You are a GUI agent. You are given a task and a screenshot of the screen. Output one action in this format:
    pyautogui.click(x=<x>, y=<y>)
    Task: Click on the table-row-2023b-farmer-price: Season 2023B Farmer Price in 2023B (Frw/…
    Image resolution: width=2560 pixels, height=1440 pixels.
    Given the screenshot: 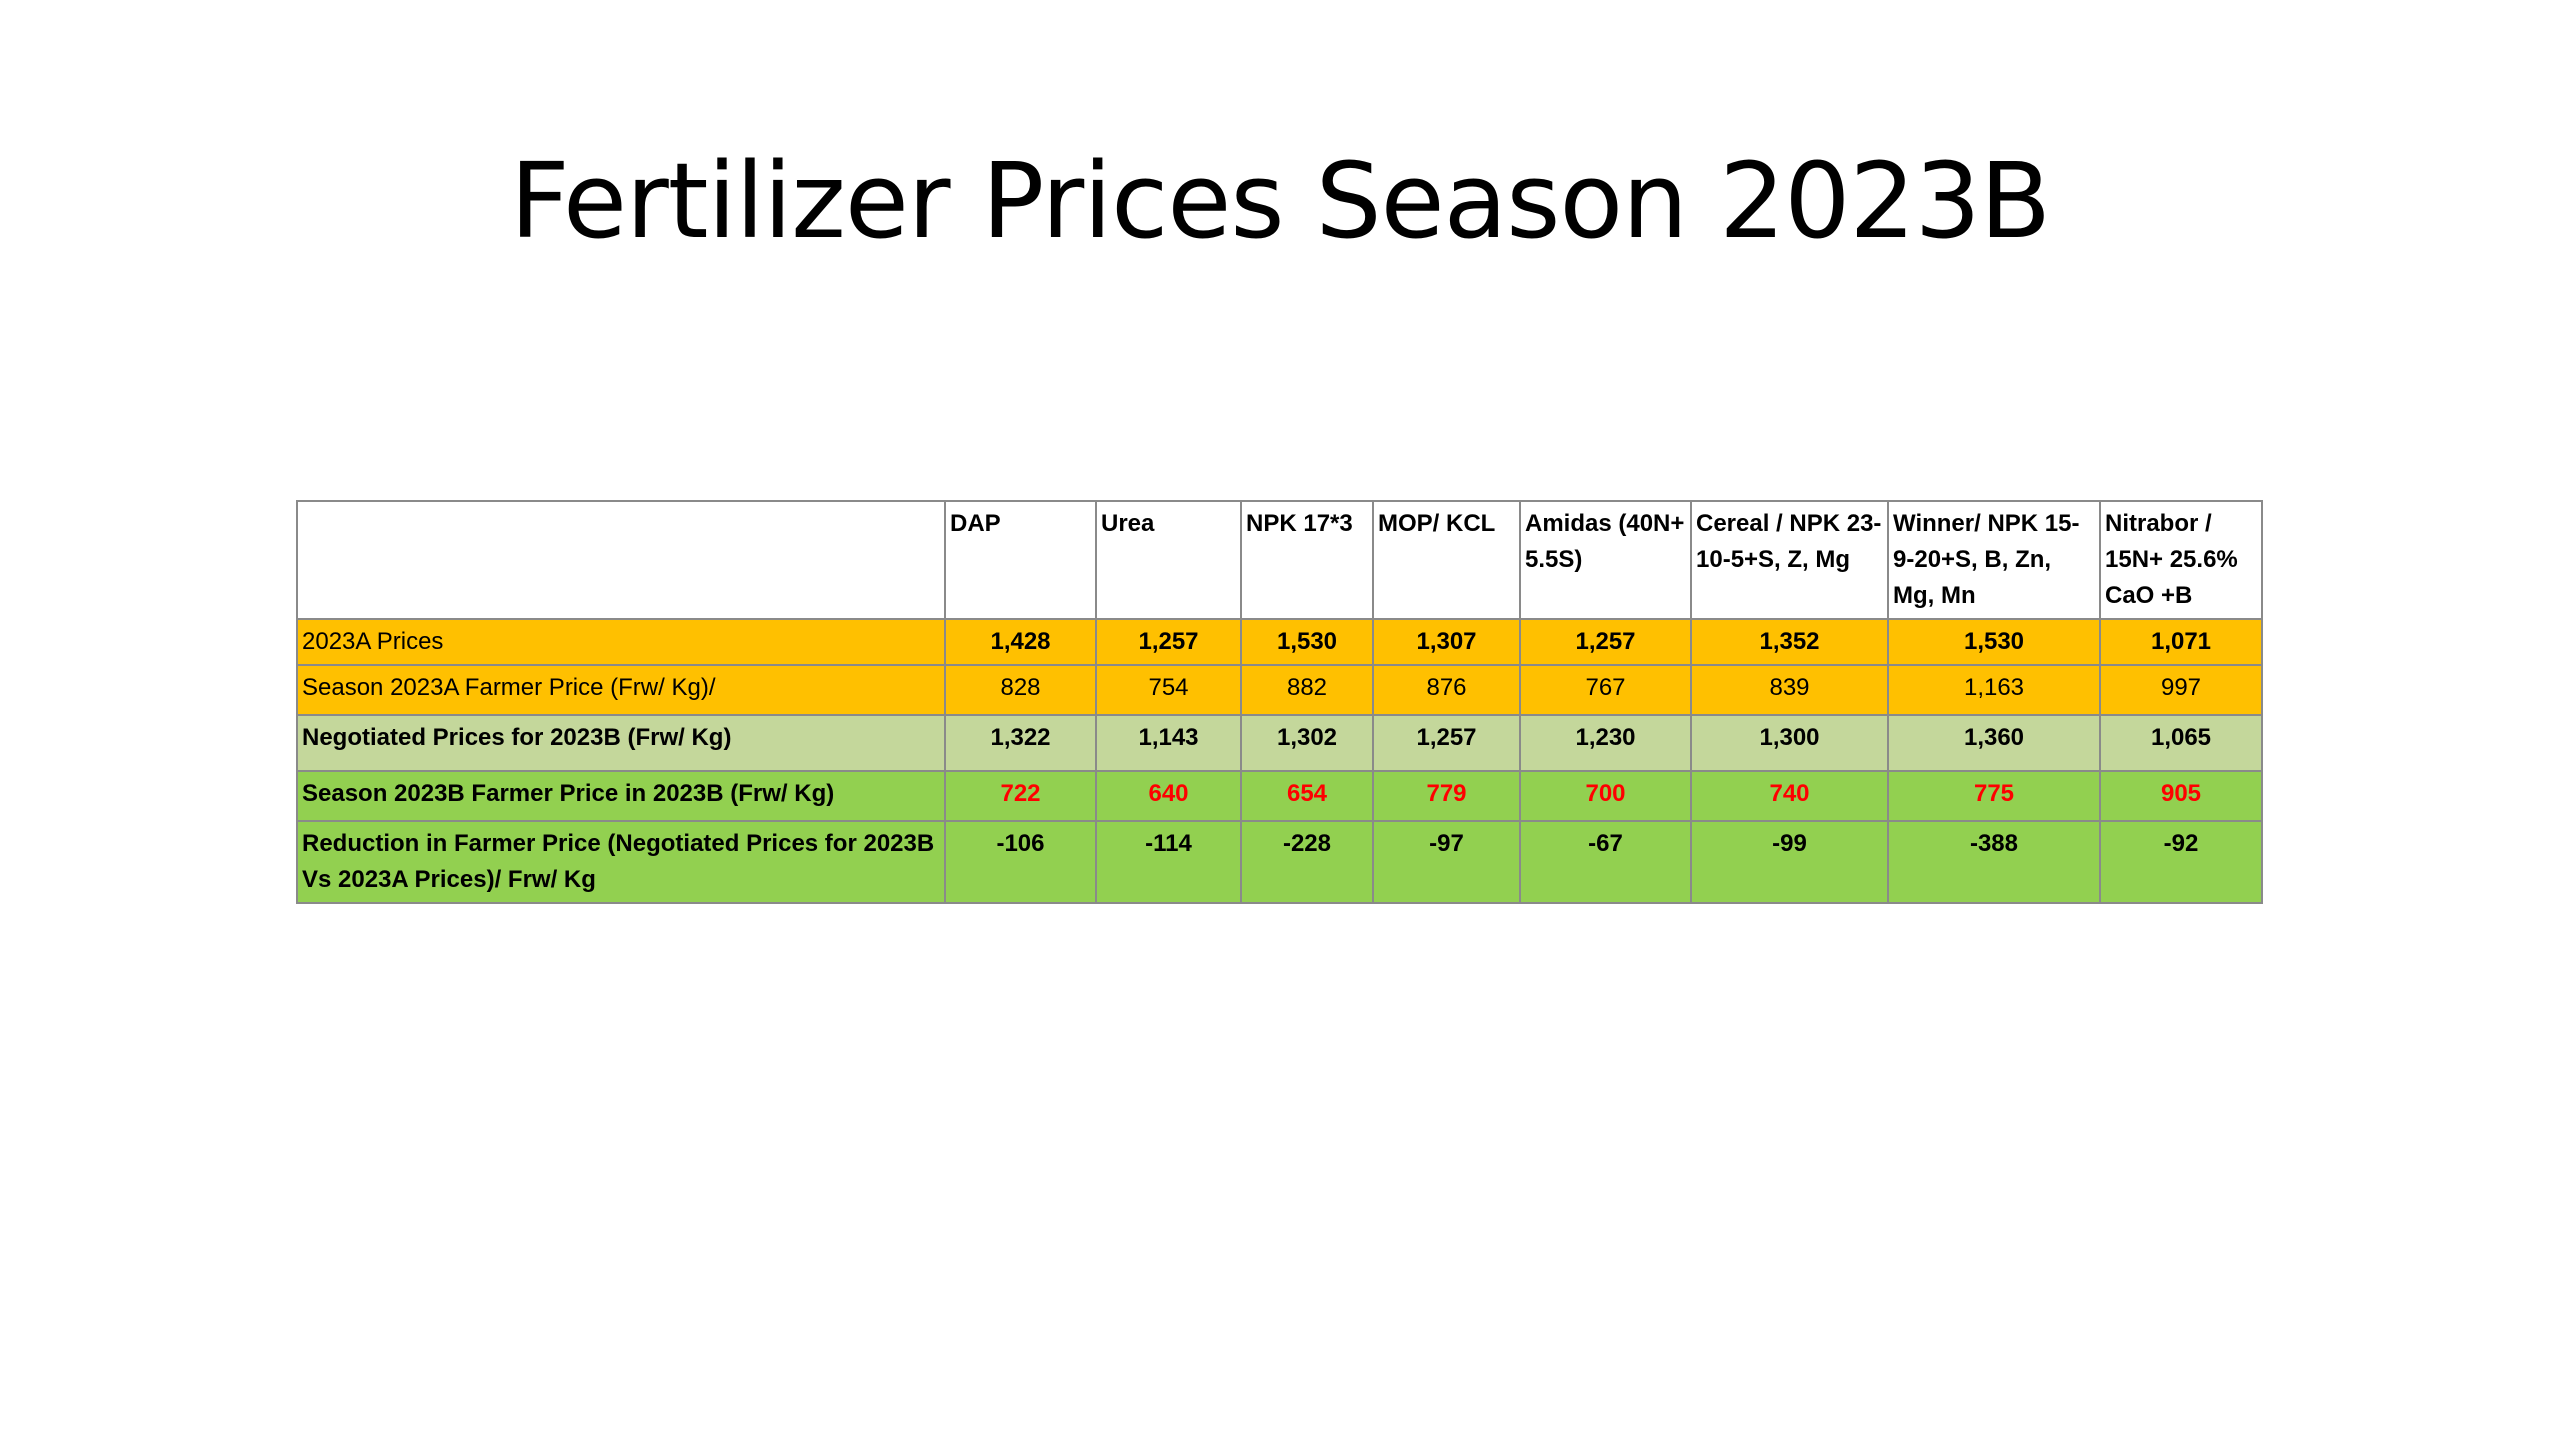 What is the action you would take?
    pyautogui.click(x=1279, y=796)
    